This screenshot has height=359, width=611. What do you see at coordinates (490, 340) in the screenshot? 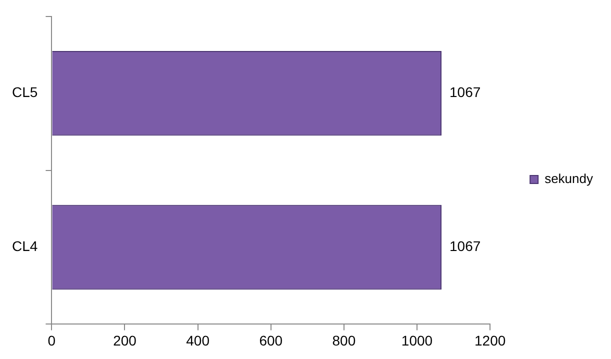
I see `x-tick-label: 1200` at bounding box center [490, 340].